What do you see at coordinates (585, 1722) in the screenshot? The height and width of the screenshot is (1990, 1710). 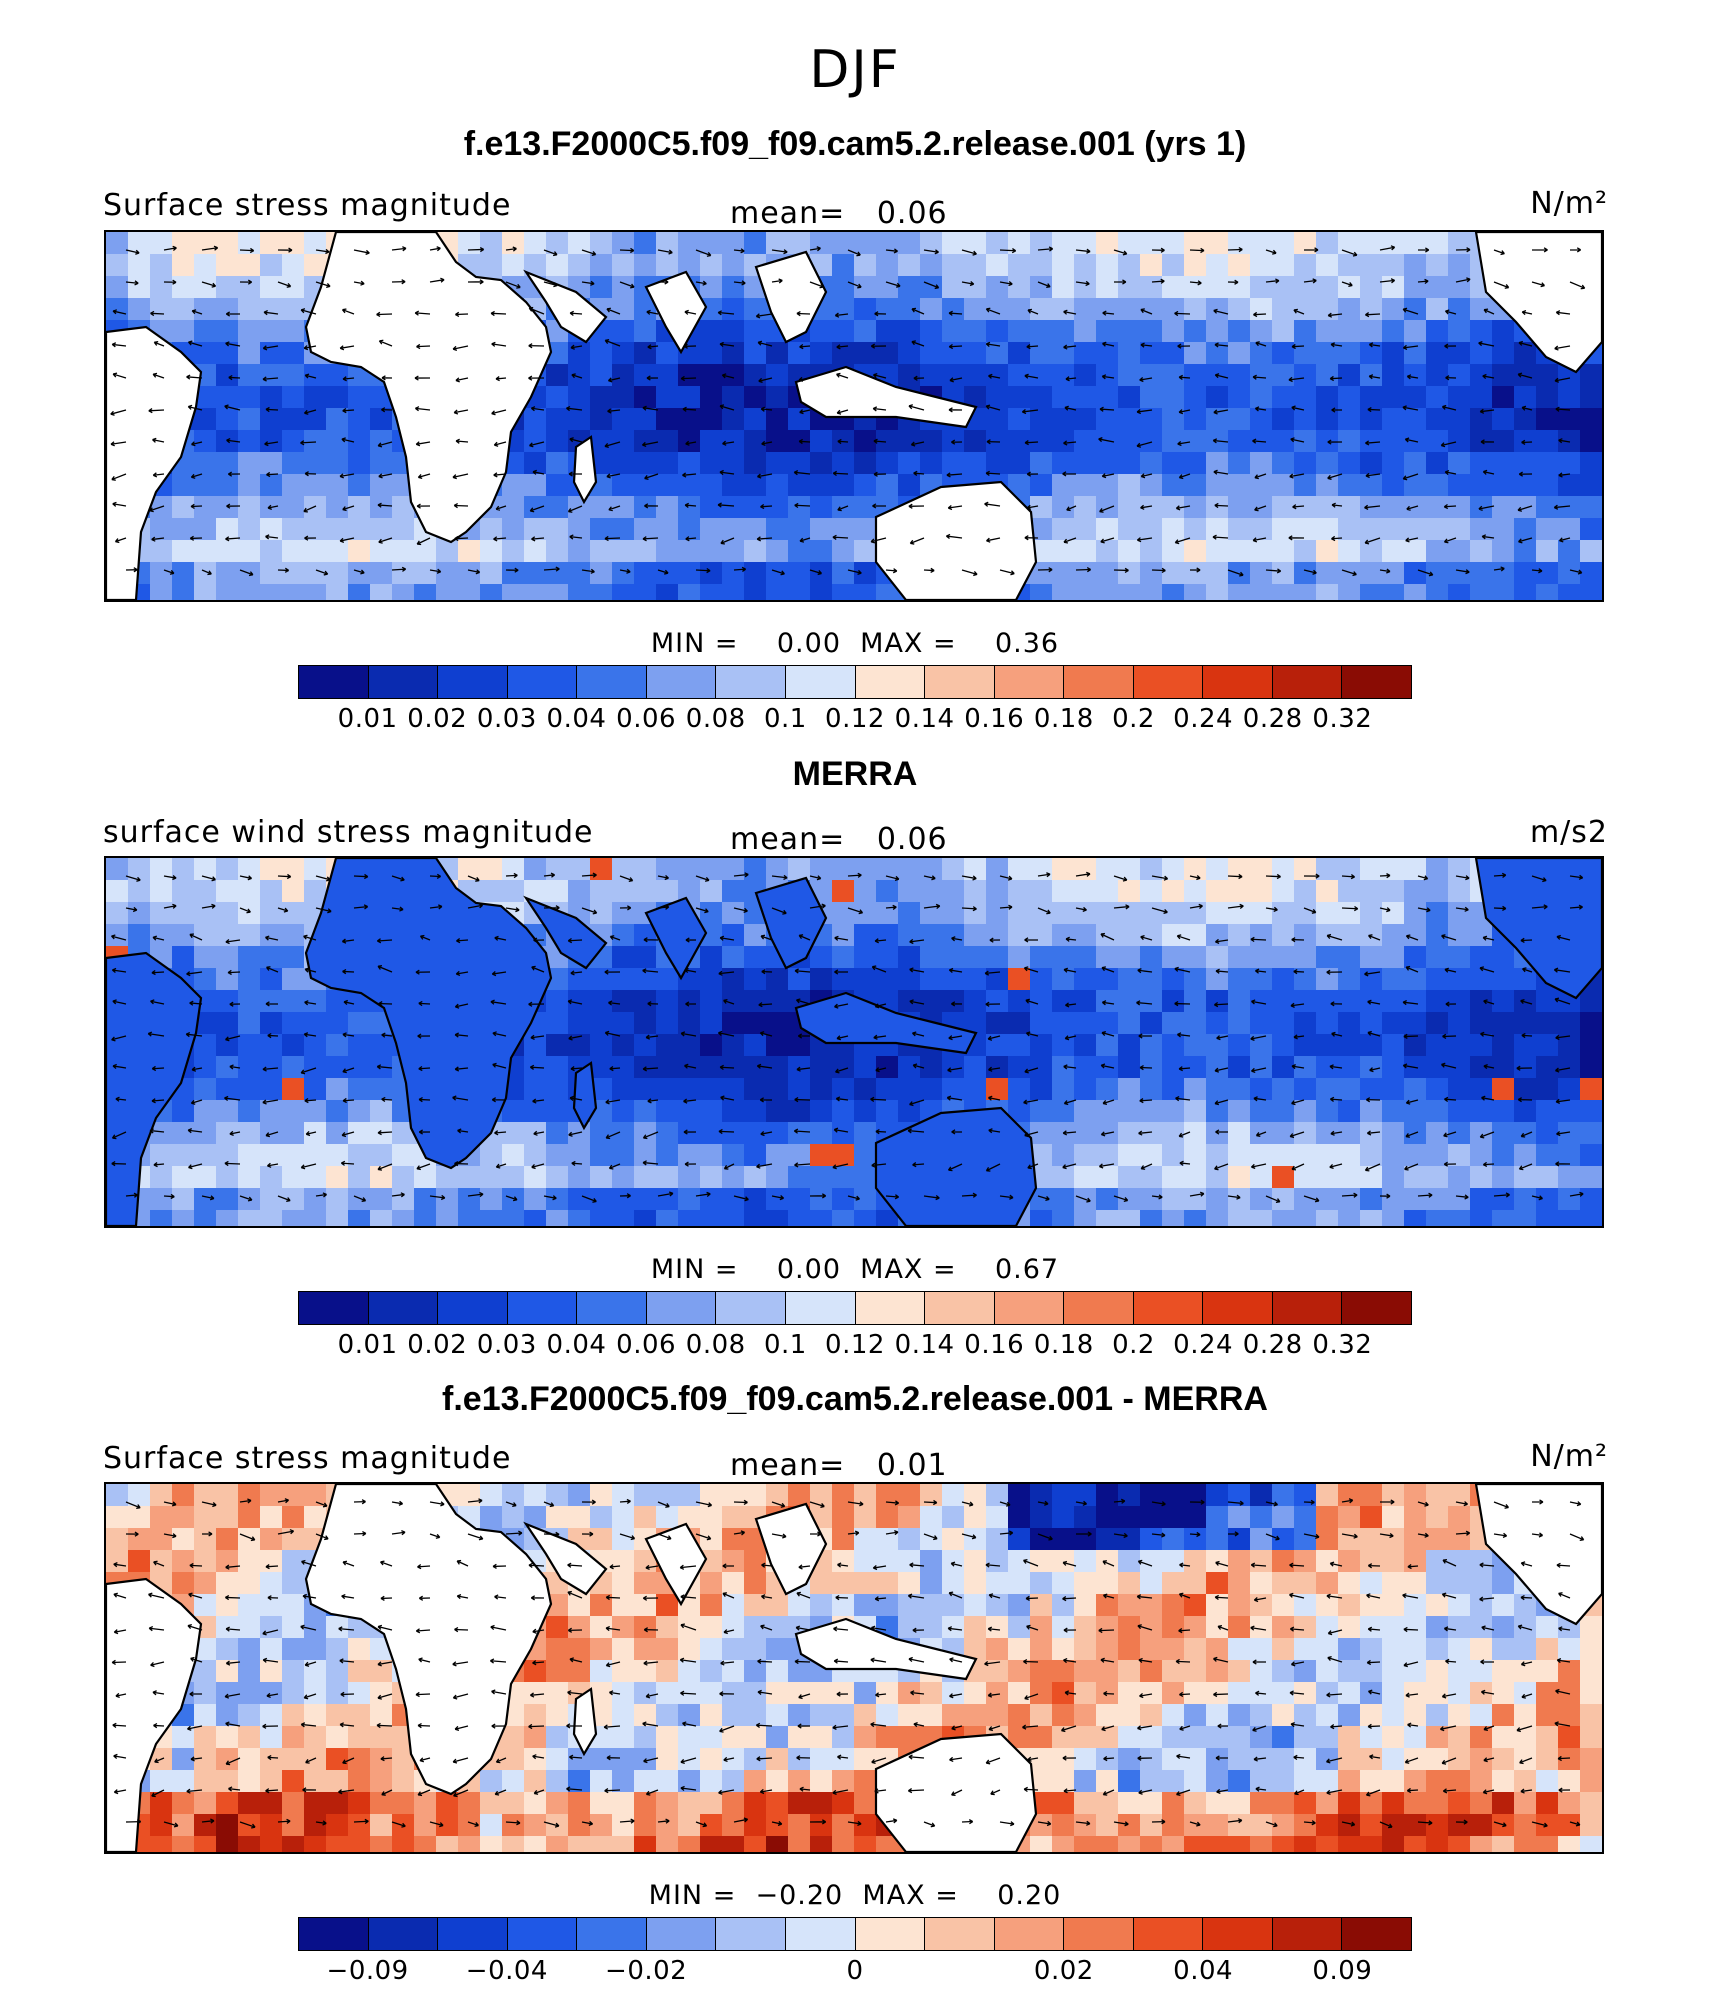 I see `land-madag` at bounding box center [585, 1722].